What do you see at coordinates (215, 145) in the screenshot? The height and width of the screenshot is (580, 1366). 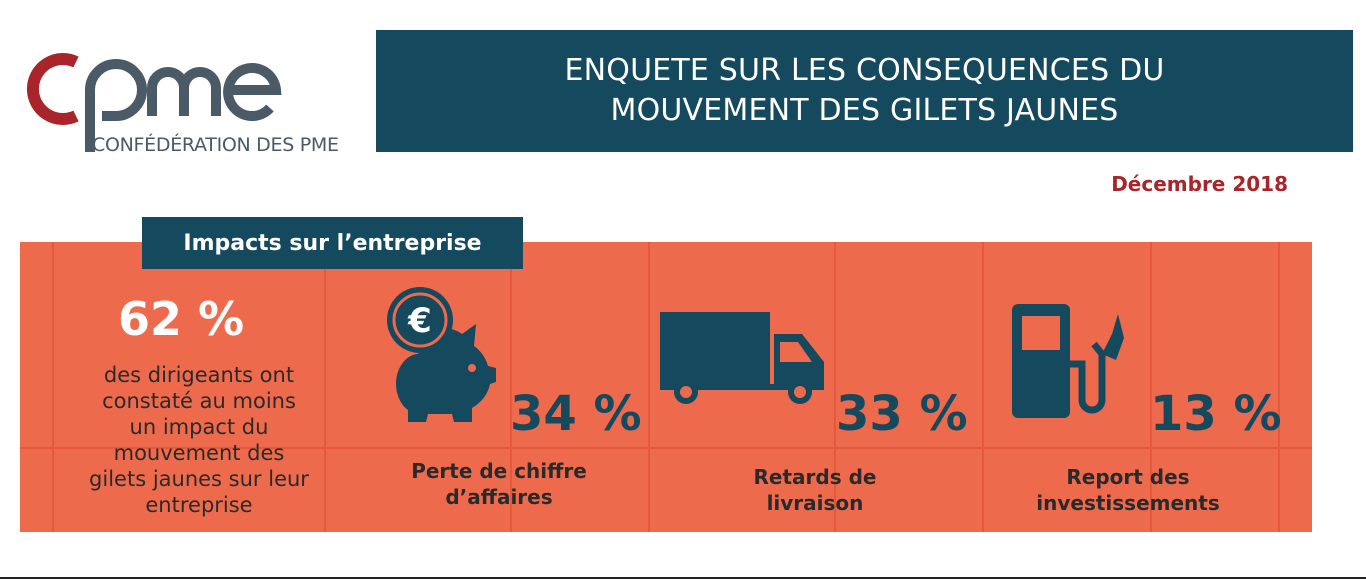 I see `logo-subtitle: CONFÉDÉRATION DES PME` at bounding box center [215, 145].